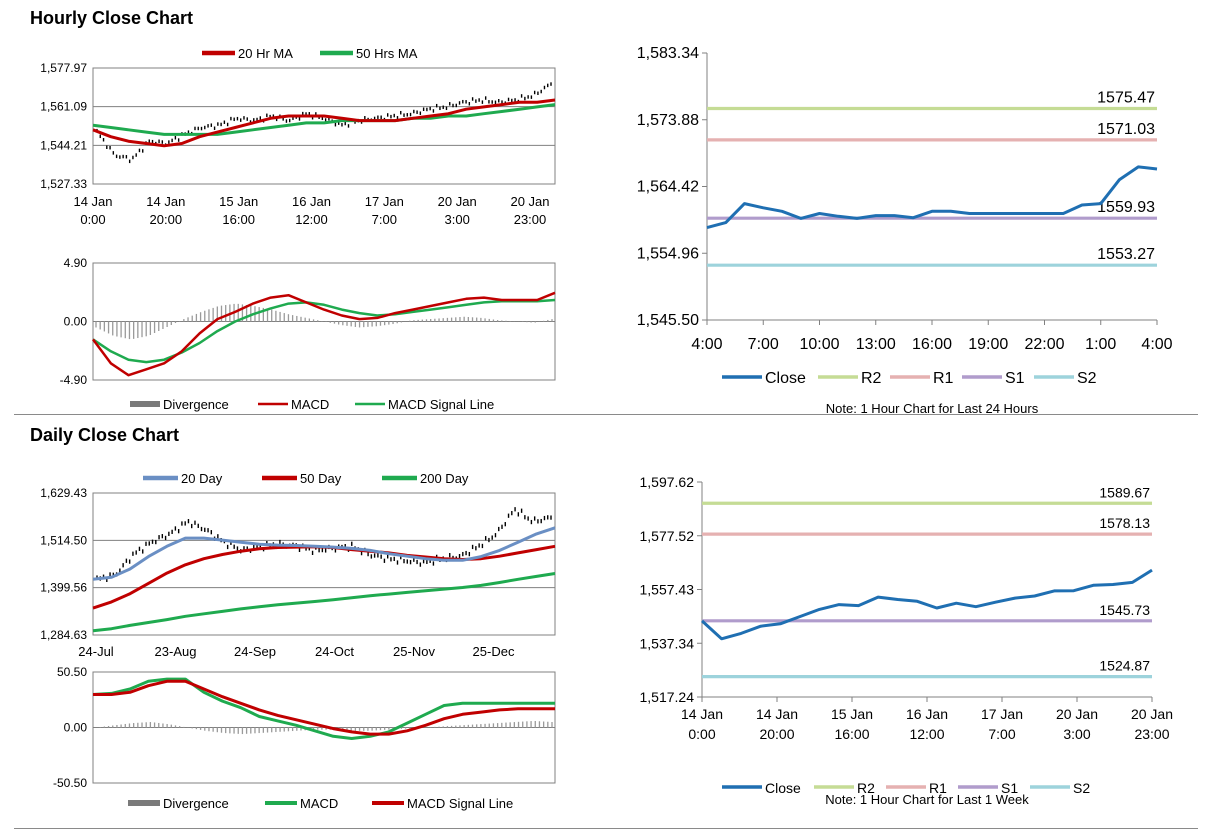 The width and height of the screenshot is (1212, 834). I want to click on daily-section-title: Daily Close Chart, so click(105, 435).